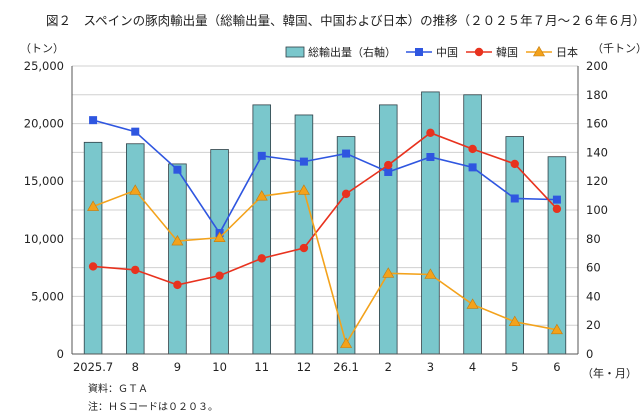  I want to click on x-tick-label: 8, so click(135, 367).